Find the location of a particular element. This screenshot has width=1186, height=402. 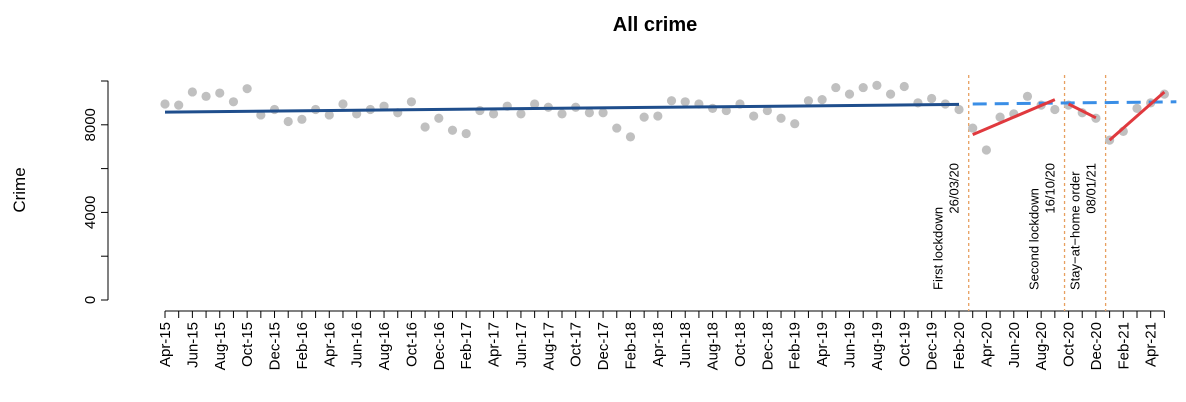

x-tick-label: Dec-18 is located at coordinates (767, 346).